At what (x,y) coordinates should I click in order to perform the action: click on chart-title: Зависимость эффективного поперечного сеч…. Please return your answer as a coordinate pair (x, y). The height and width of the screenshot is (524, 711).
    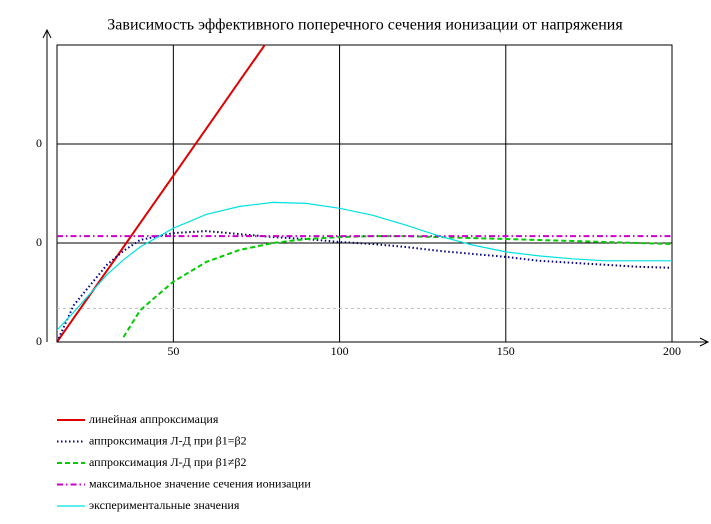
    Looking at the image, I should click on (365, 25).